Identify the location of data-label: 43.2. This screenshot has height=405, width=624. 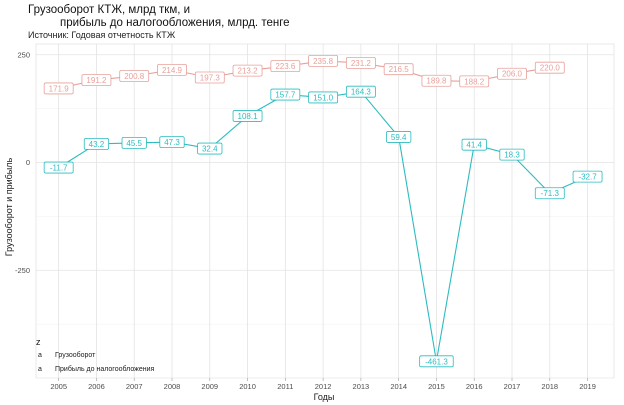
(96, 143).